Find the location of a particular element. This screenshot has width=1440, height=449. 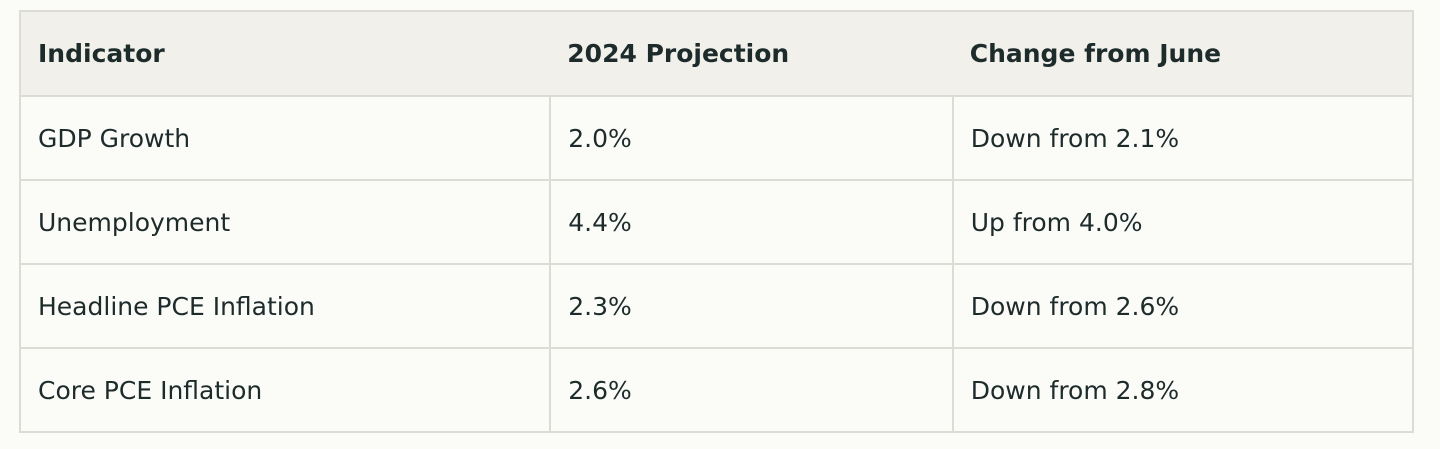

table-cell: 2.0% is located at coordinates (751, 137).